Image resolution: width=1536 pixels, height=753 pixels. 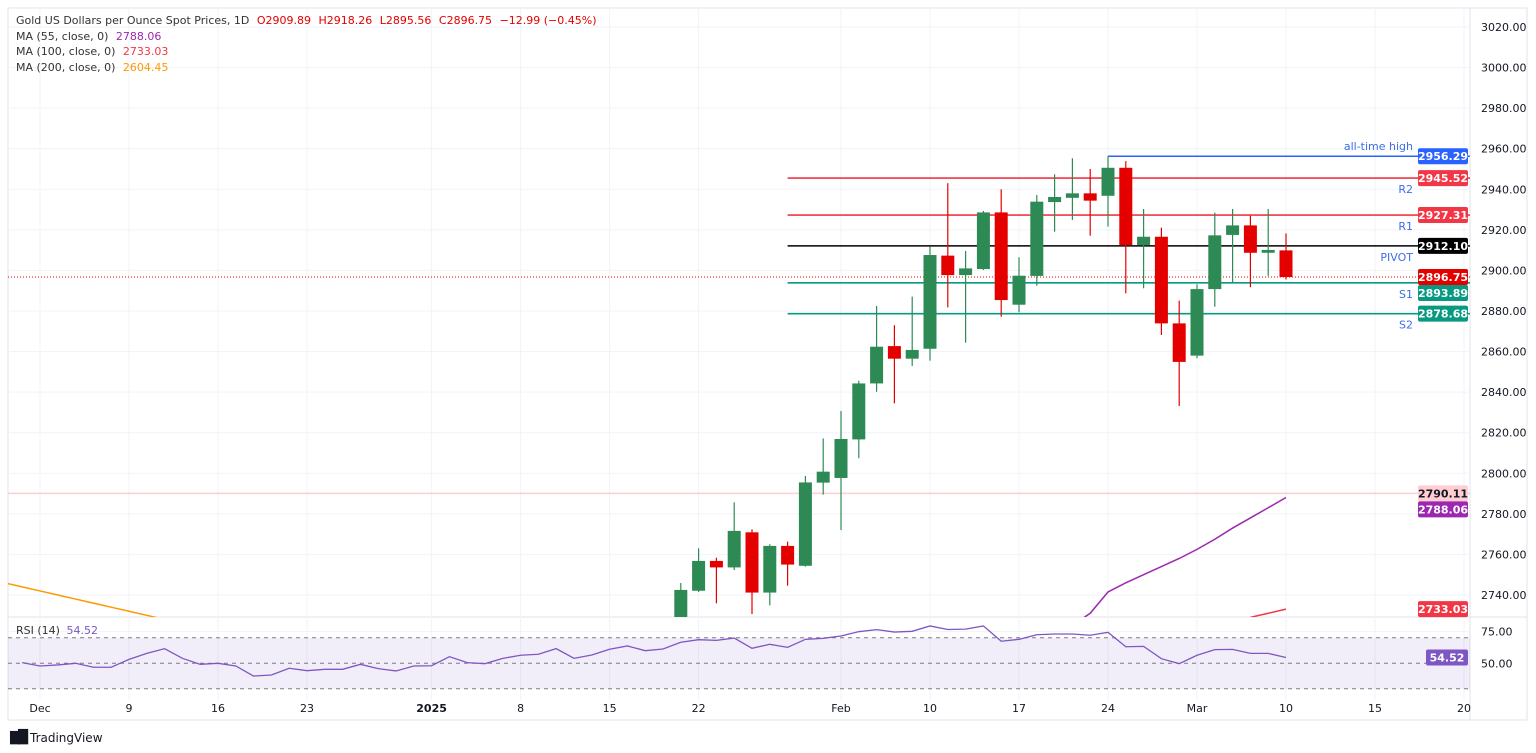 What do you see at coordinates (1504, 514) in the screenshot?
I see `y-tick-label: 2780.00` at bounding box center [1504, 514].